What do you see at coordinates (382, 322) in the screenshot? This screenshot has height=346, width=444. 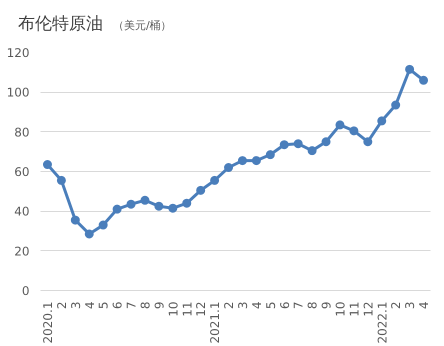 I see `x-tick-label: 2022.1` at bounding box center [382, 322].